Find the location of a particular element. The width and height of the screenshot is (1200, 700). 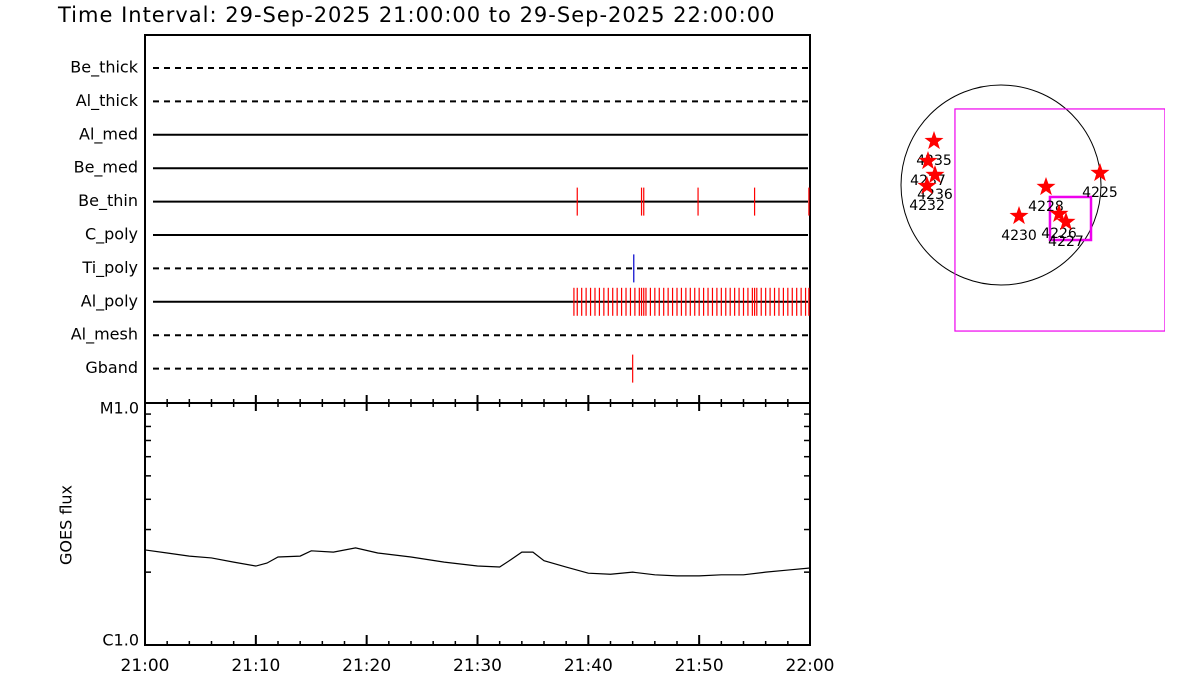

filter-label: Gband is located at coordinates (111, 367).